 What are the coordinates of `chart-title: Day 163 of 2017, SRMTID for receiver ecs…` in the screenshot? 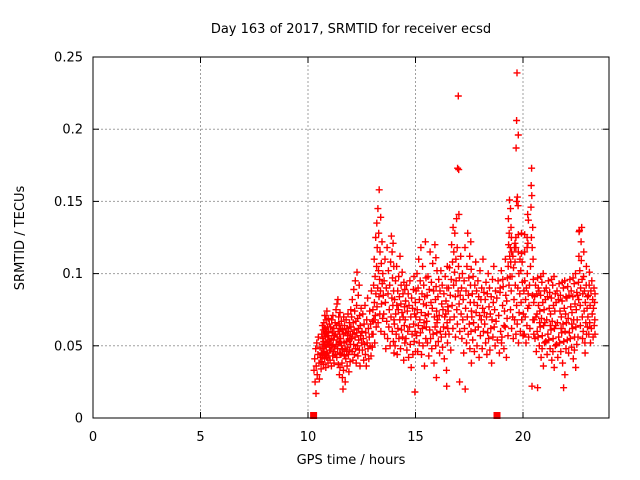 It's located at (351, 29).